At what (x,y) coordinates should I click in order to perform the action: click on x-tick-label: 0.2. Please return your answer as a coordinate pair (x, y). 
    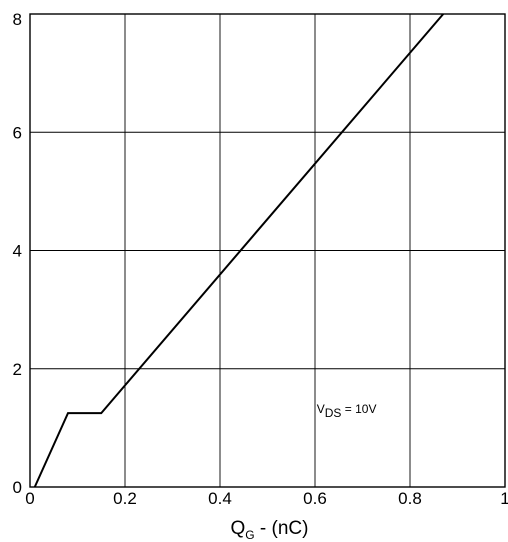
    Looking at the image, I should click on (125, 498).